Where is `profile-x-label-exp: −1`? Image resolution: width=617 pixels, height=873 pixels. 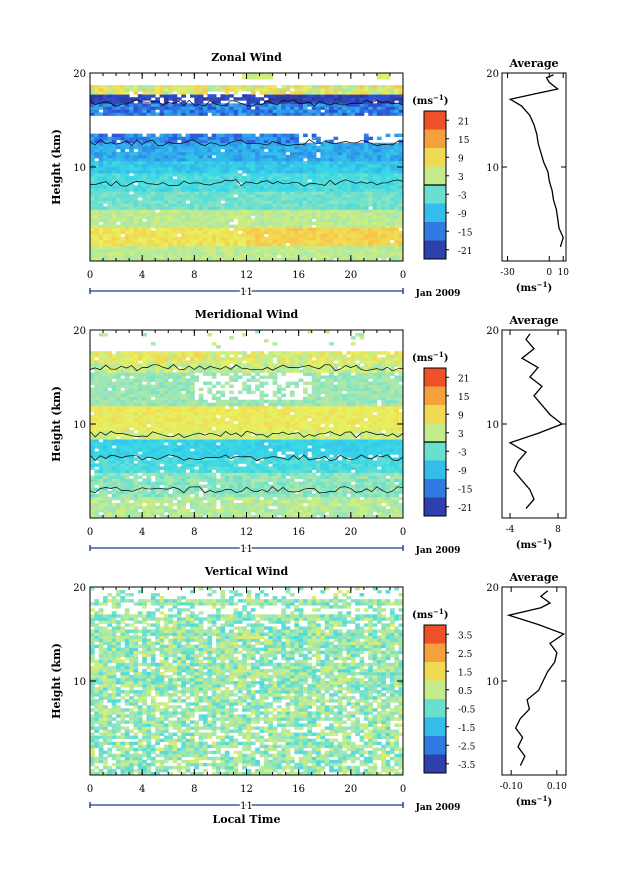
profile-x-label-exp: −1 is located at coordinates (542, 284).